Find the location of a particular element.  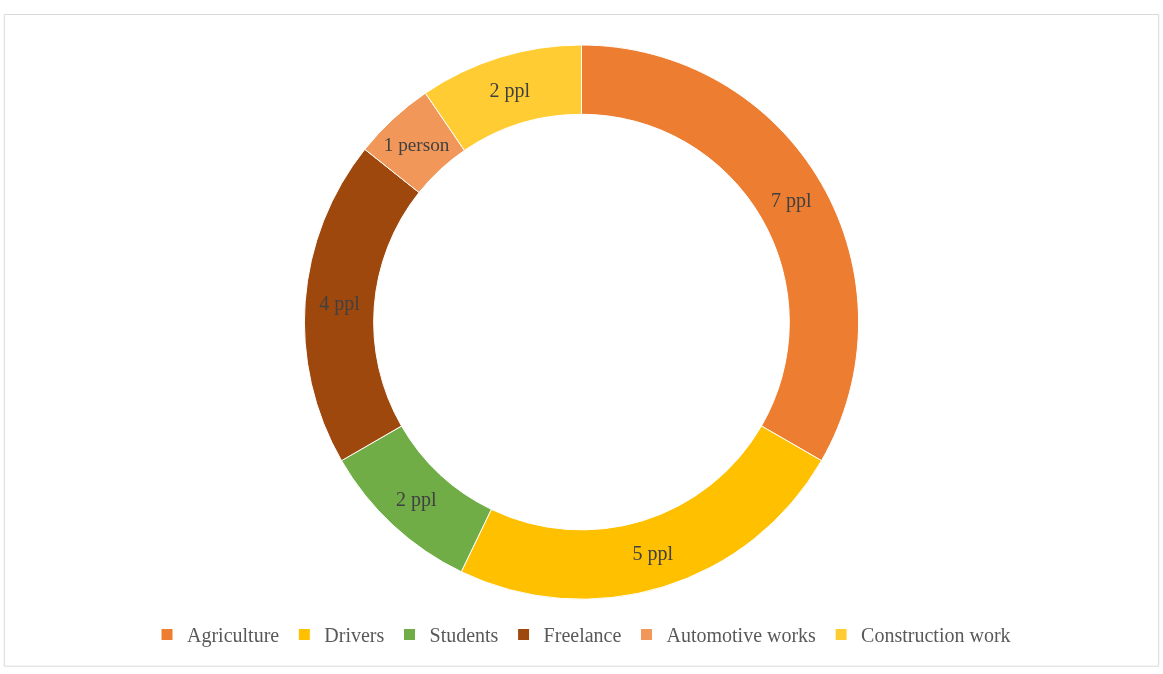

data-label: 5 ppl is located at coordinates (653, 554).